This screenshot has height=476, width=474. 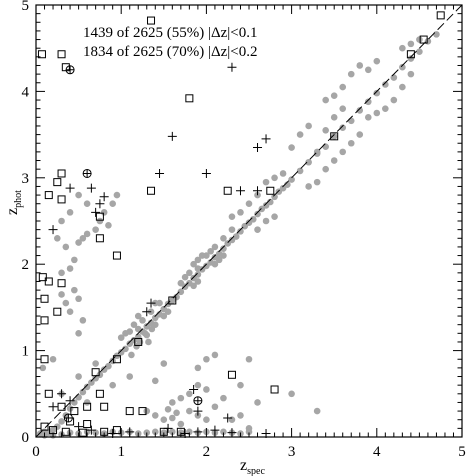 What do you see at coordinates (26, 92) in the screenshot?
I see `y-tick-label: 4` at bounding box center [26, 92].